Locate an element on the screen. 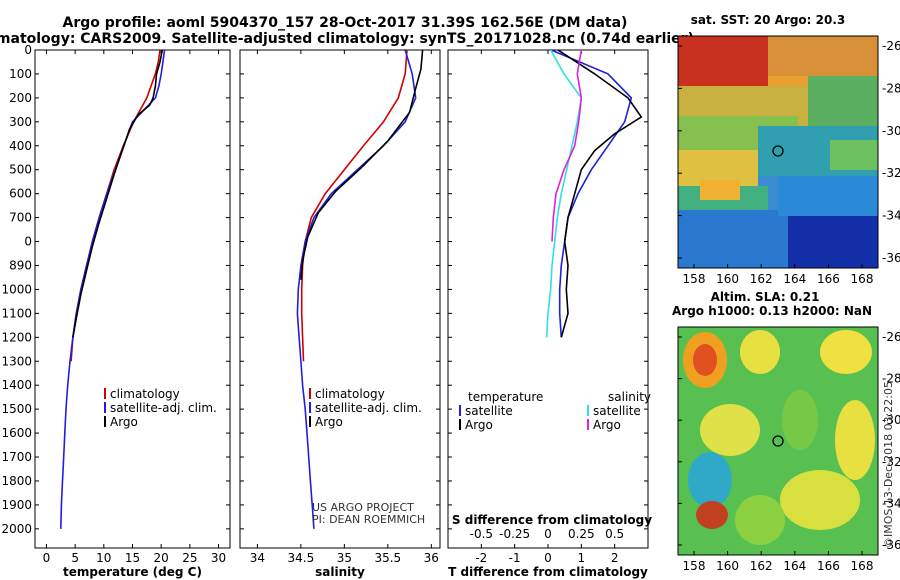 The height and width of the screenshot is (580, 900). y-tick-label: 300 is located at coordinates (20, 122).